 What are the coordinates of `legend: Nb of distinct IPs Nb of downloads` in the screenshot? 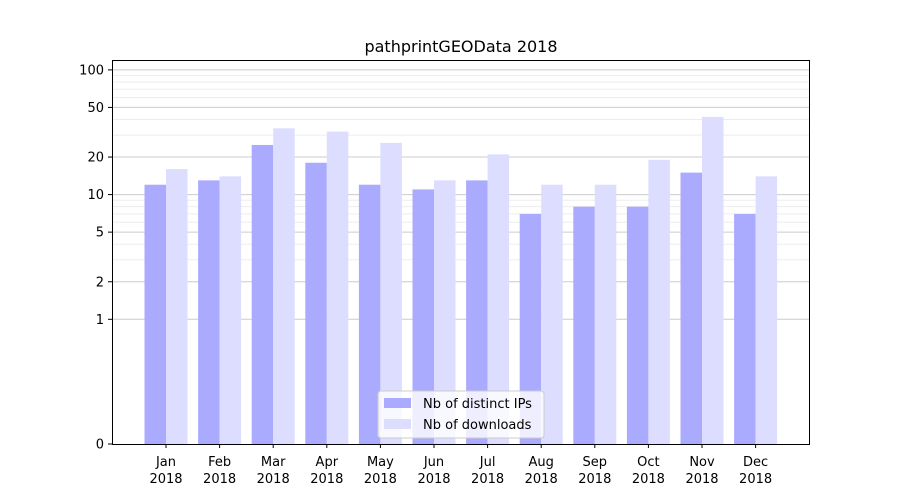 It's located at (461, 414).